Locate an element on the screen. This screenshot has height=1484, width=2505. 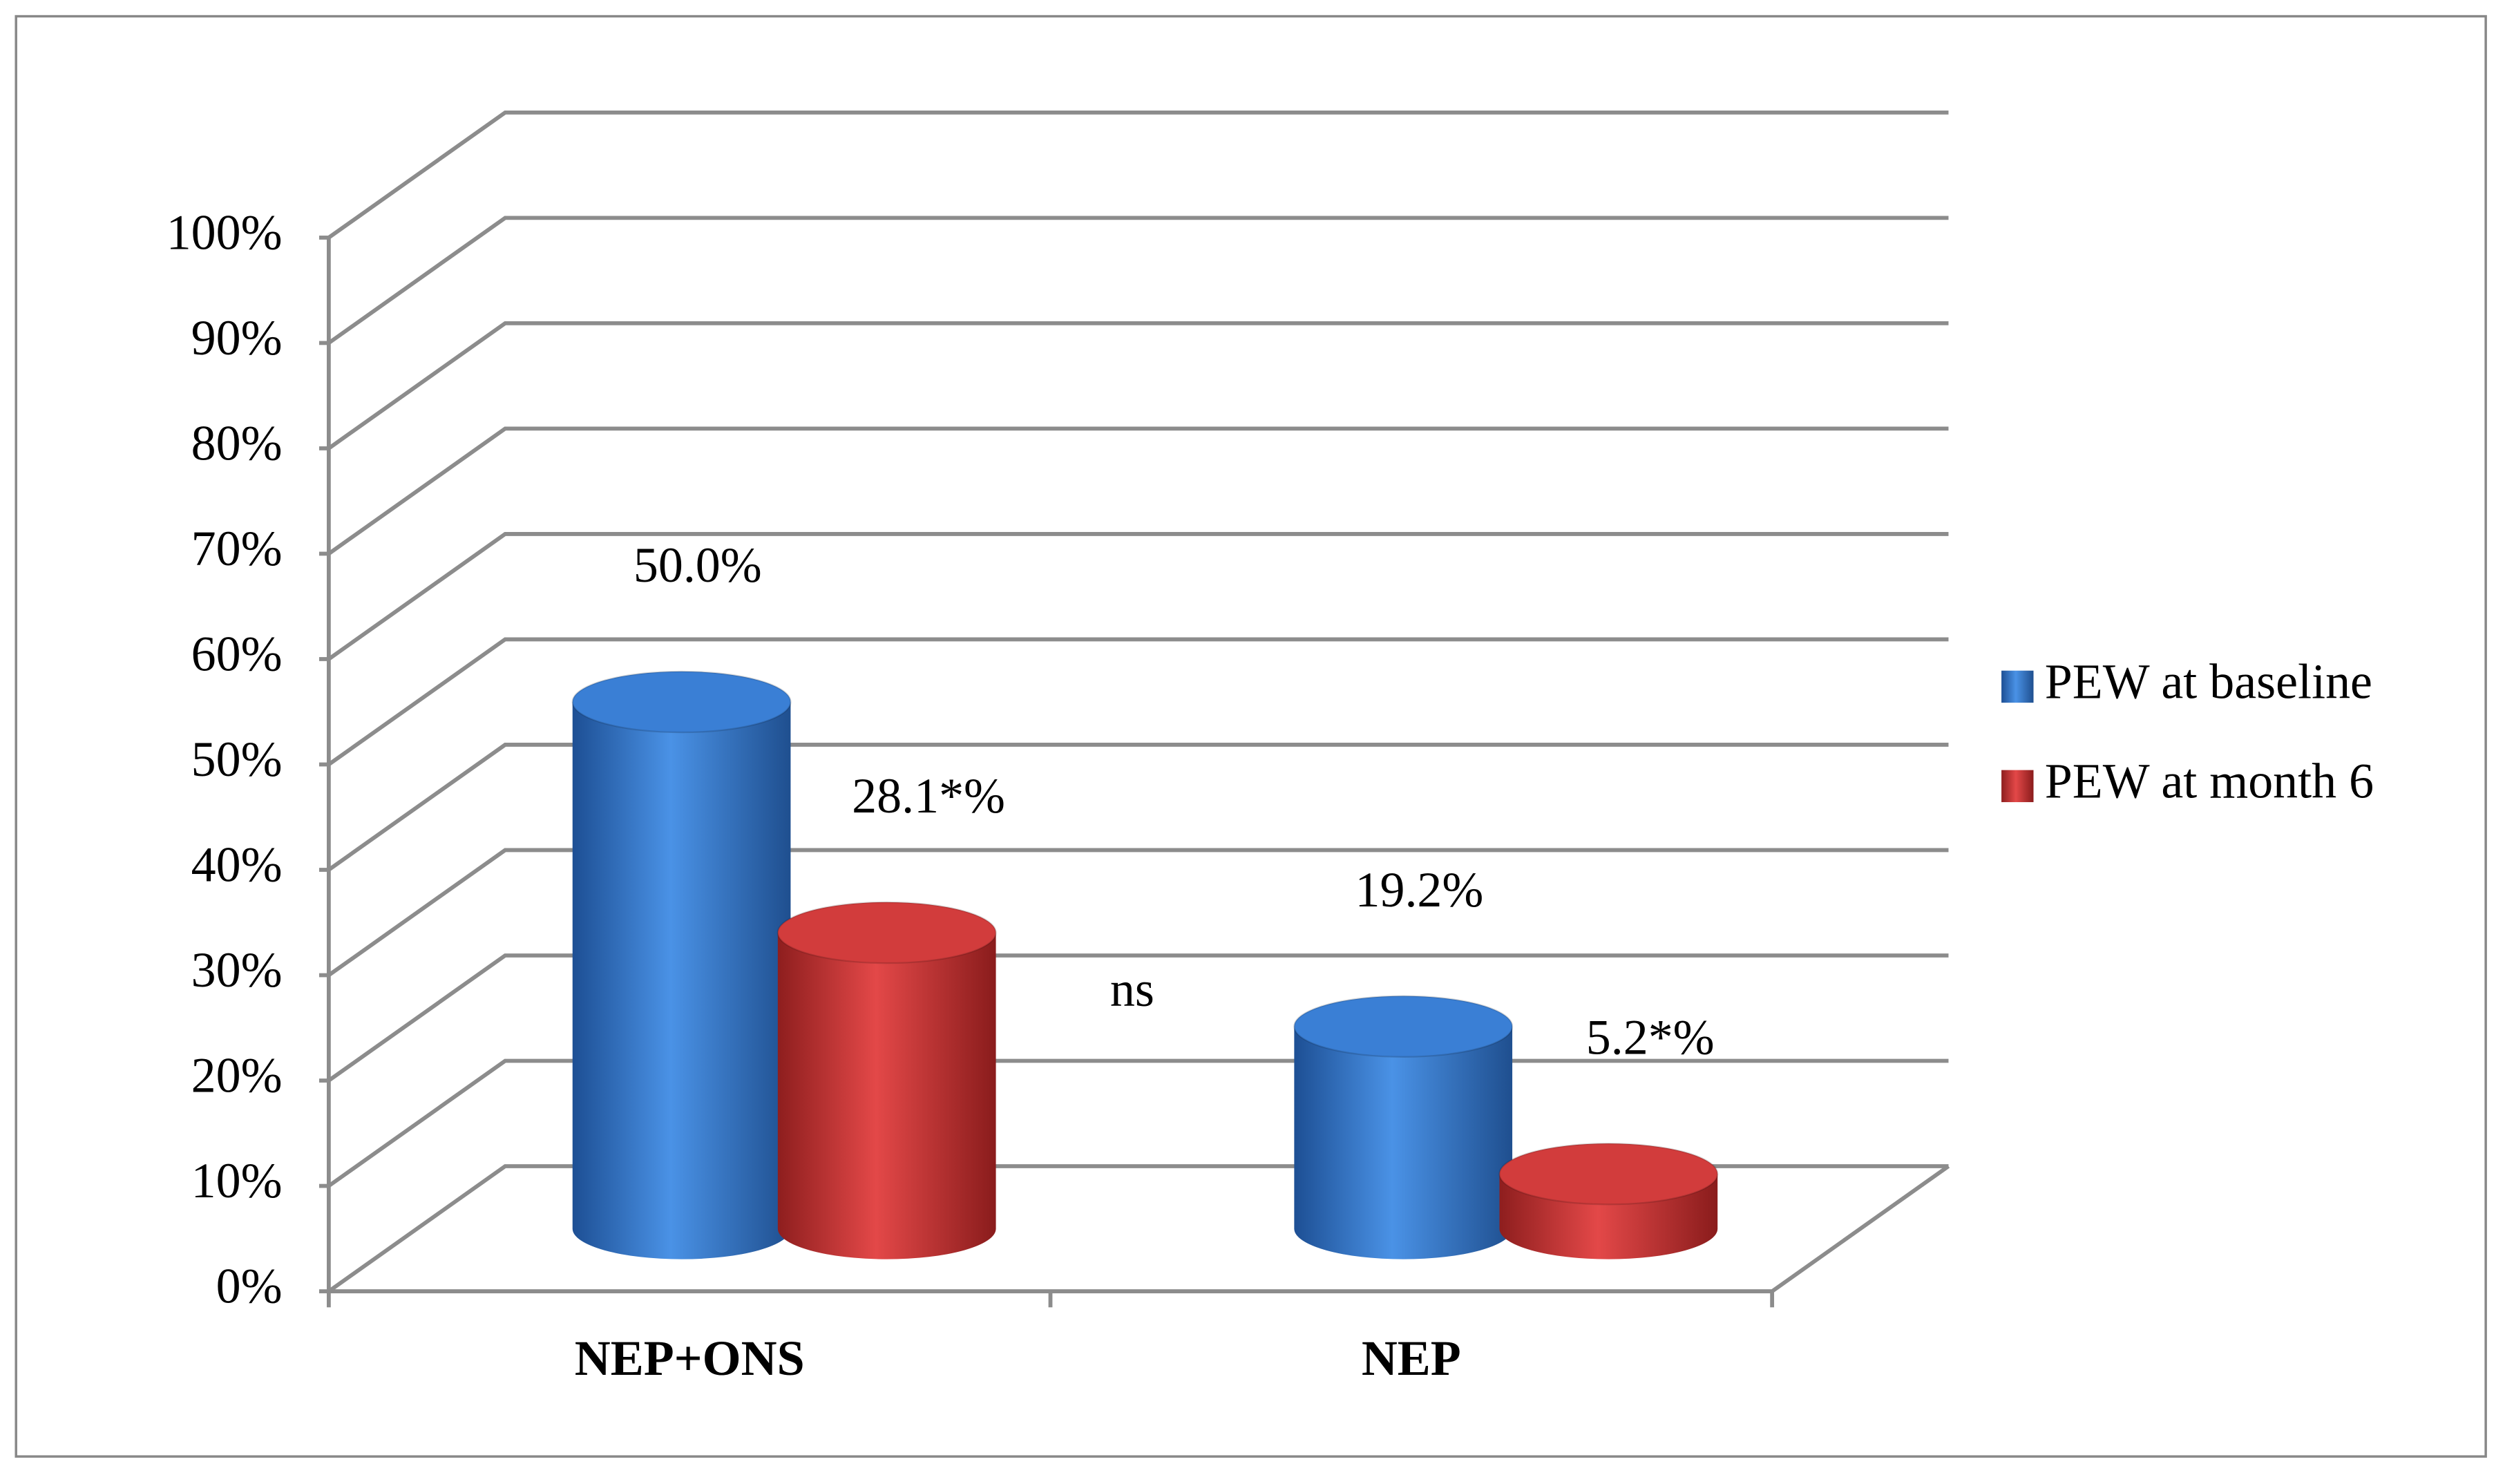
annotation: ns is located at coordinates (1132, 989).